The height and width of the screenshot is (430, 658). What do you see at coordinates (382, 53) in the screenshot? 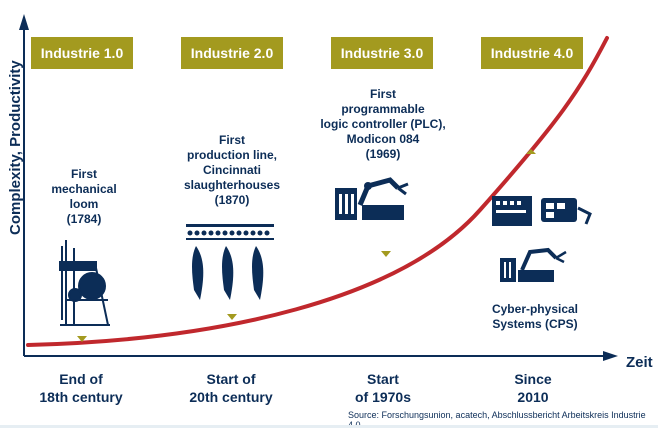
I see `era-label-industrie-3: Industrie 3.0` at bounding box center [382, 53].